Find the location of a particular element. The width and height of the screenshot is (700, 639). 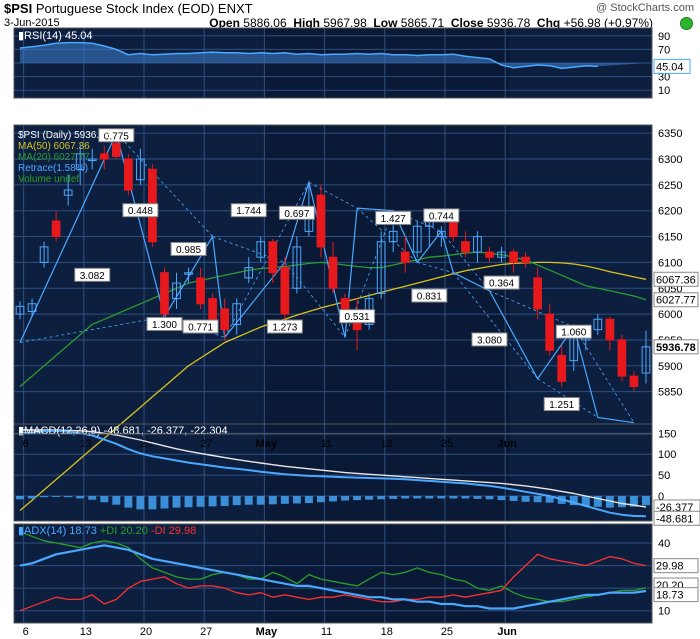

x-tick-label: 13 is located at coordinates (86, 632).